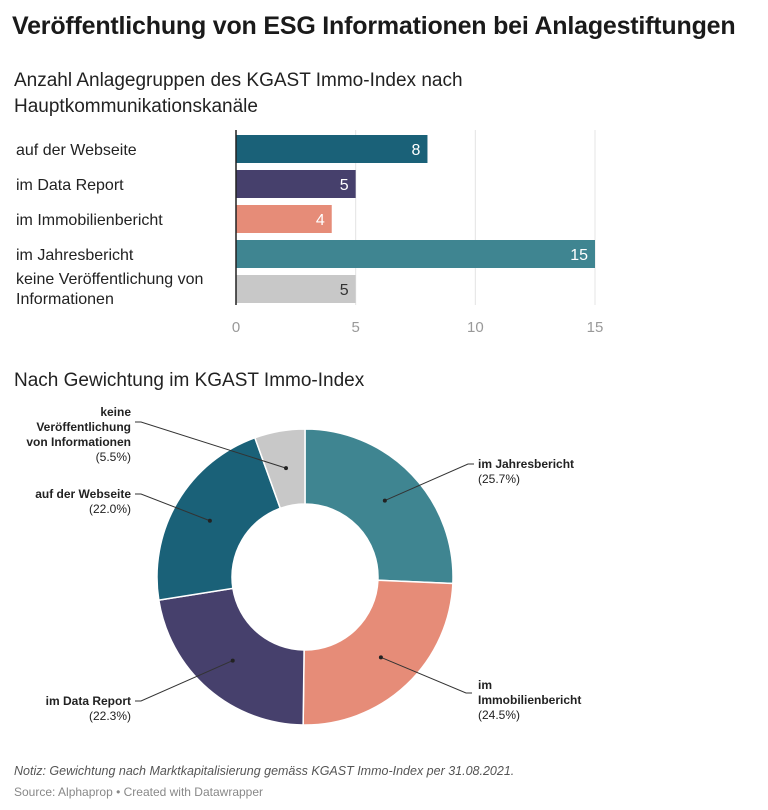  I want to click on pie-chart-subtitle: Nach Gewichtung im KGAST Immo-Index, so click(189, 380).